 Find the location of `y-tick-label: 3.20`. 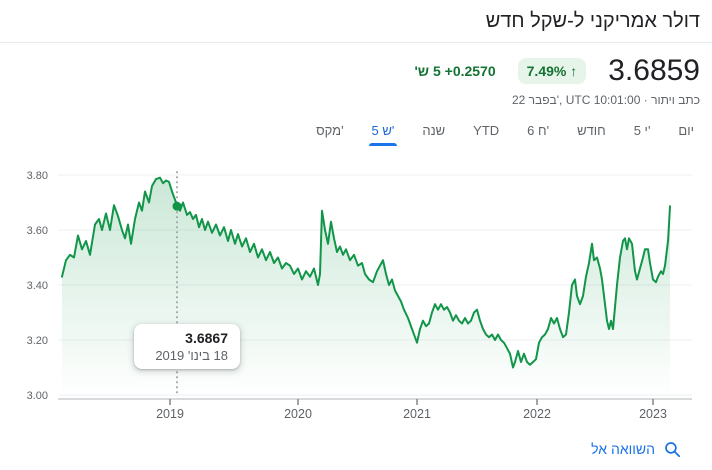

y-tick-label: 3.20 is located at coordinates (37, 341).